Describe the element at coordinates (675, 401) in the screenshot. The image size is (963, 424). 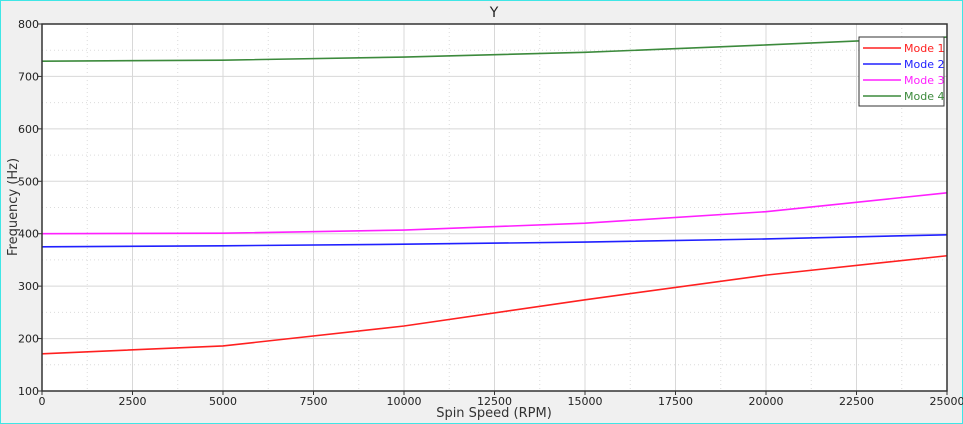
I see `x-tick-label: 17500` at that location.